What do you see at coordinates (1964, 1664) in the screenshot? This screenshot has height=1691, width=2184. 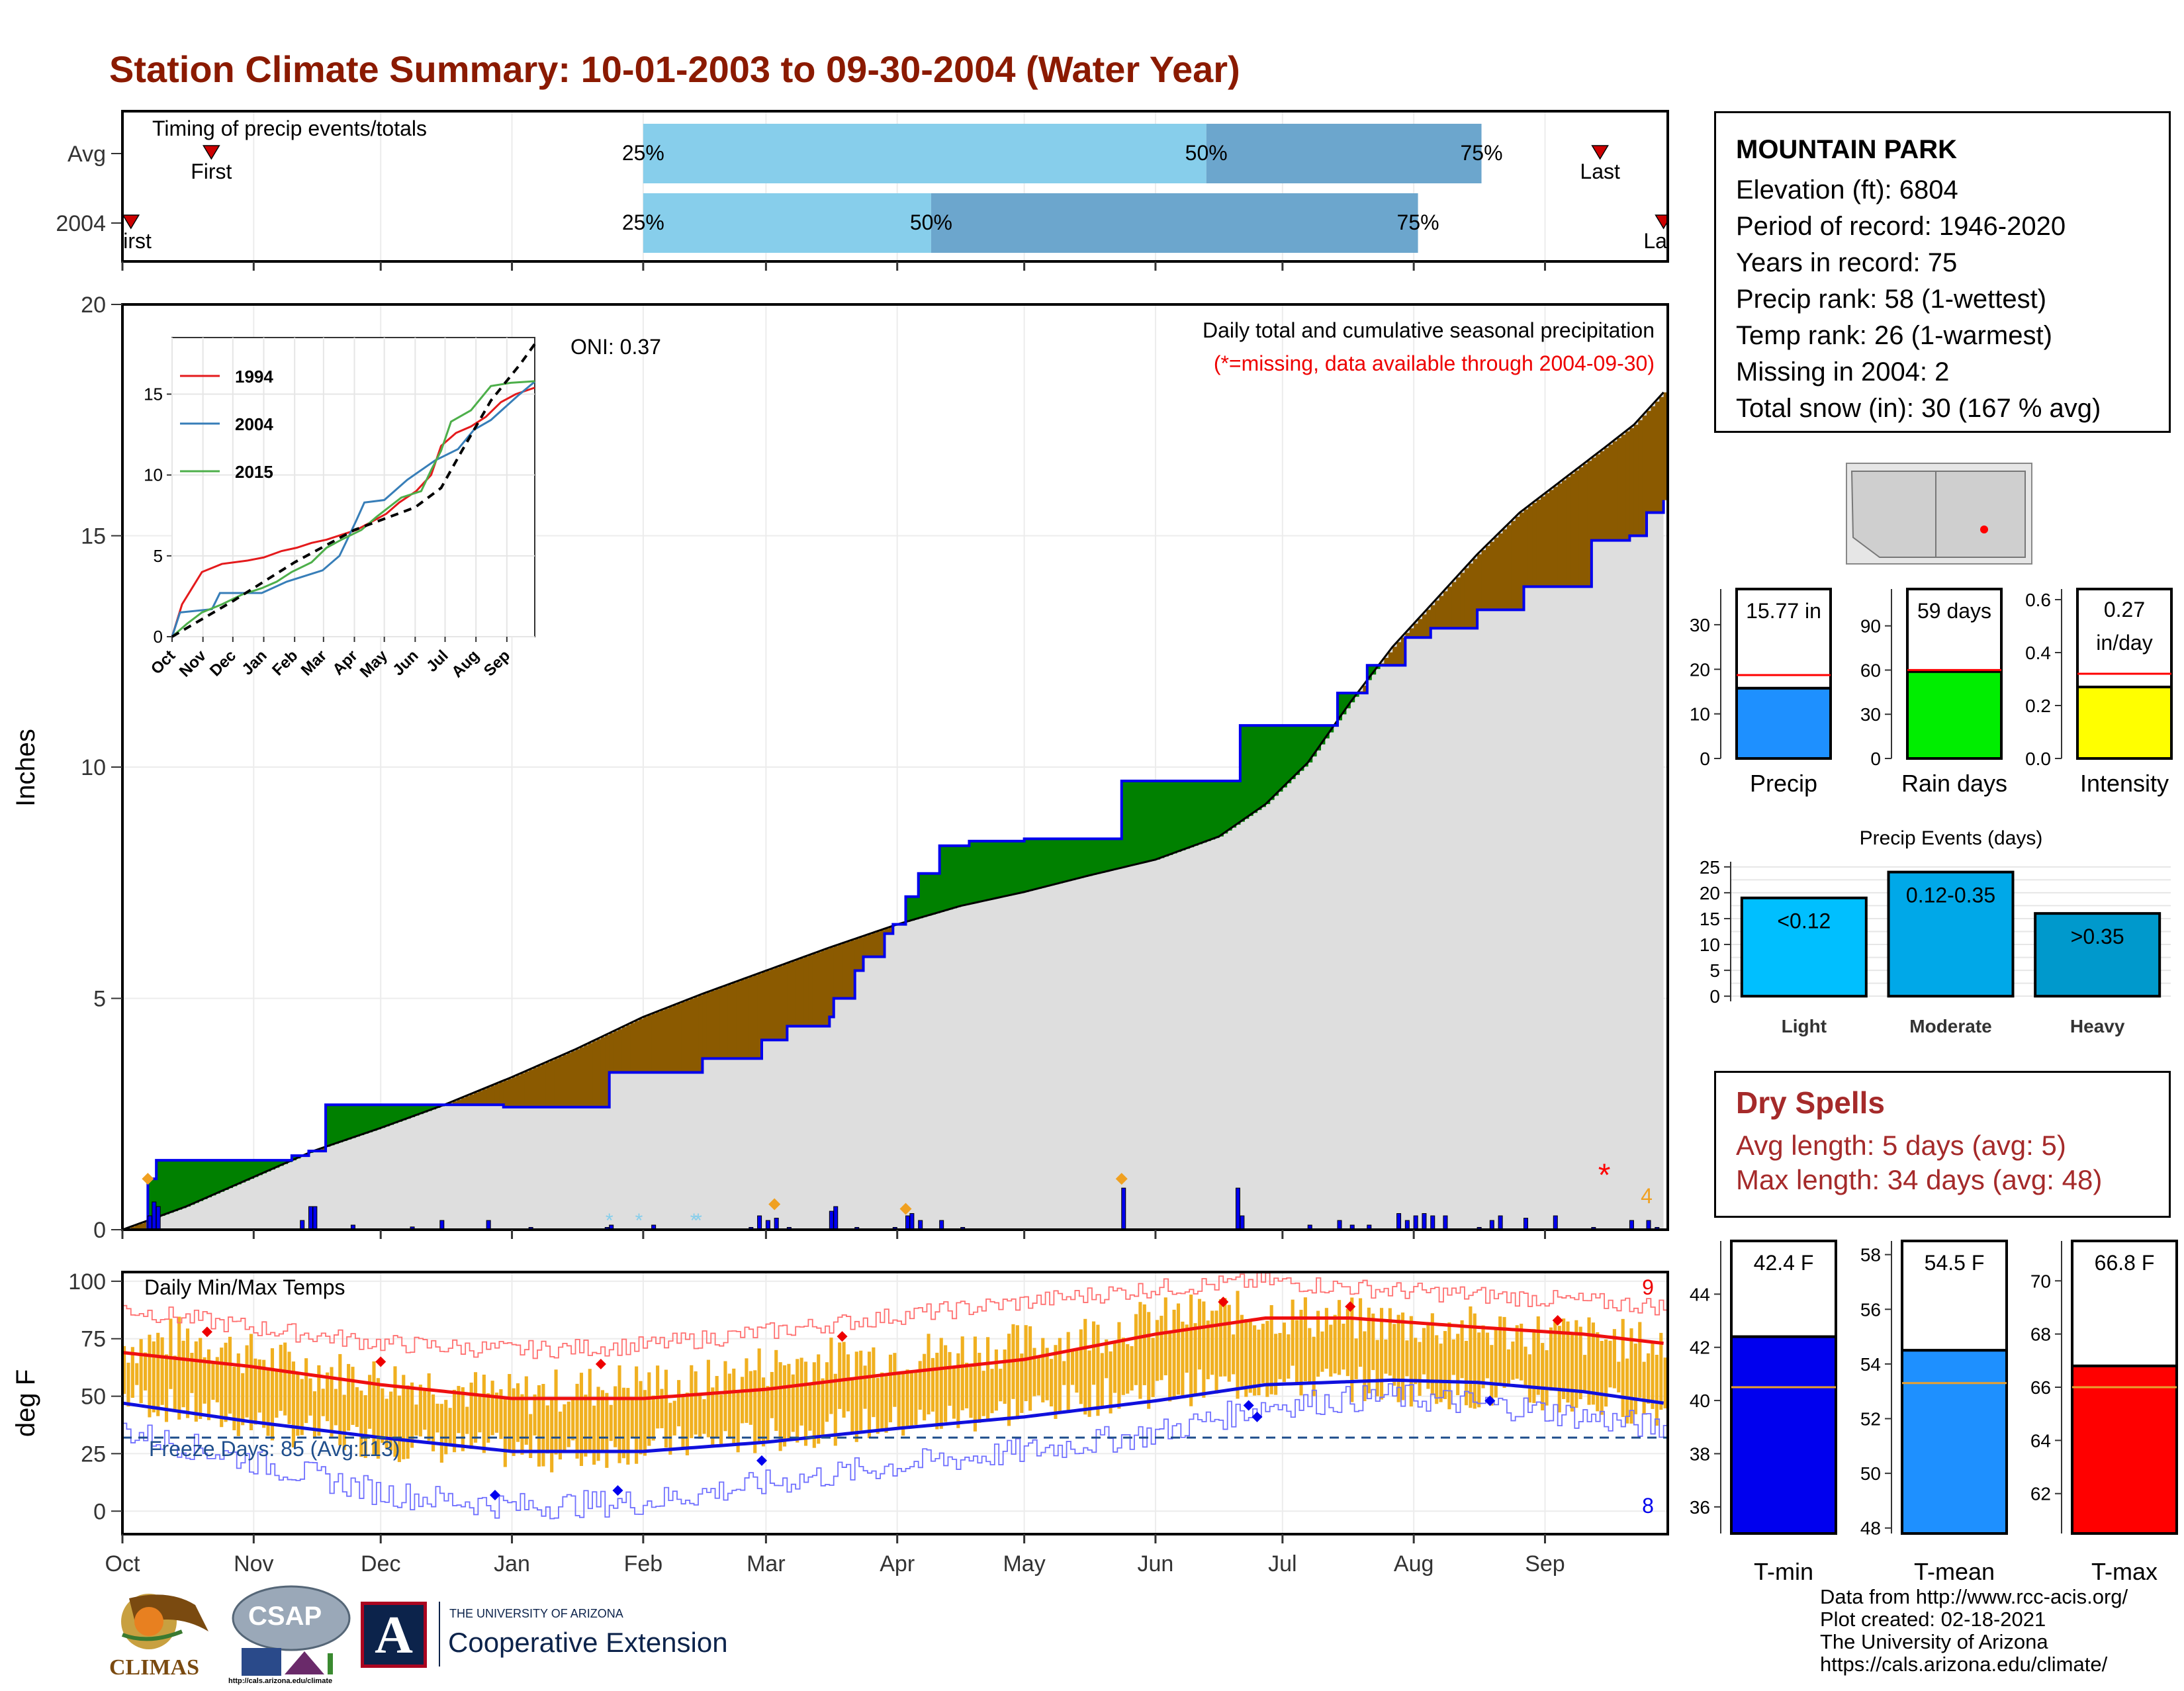 I see `credit-url: https://cals.arizona.edu/climate/` at bounding box center [1964, 1664].